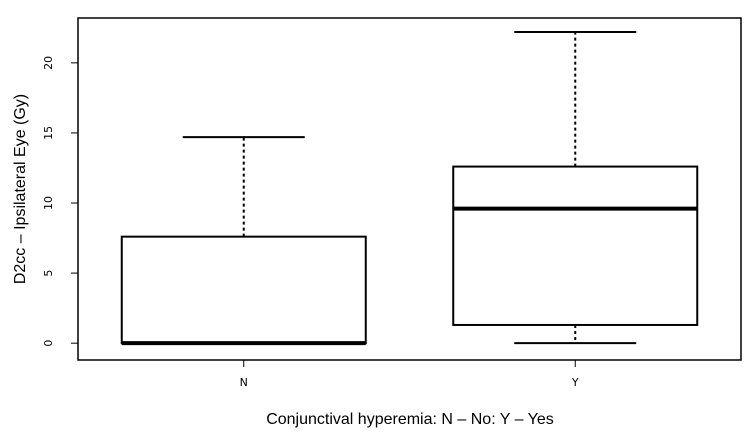 This screenshot has width=750, height=435. Describe the element at coordinates (20, 189) in the screenshot. I see `y-axis-label: D2cc – Ipsilateral Eye (Gy)` at that location.